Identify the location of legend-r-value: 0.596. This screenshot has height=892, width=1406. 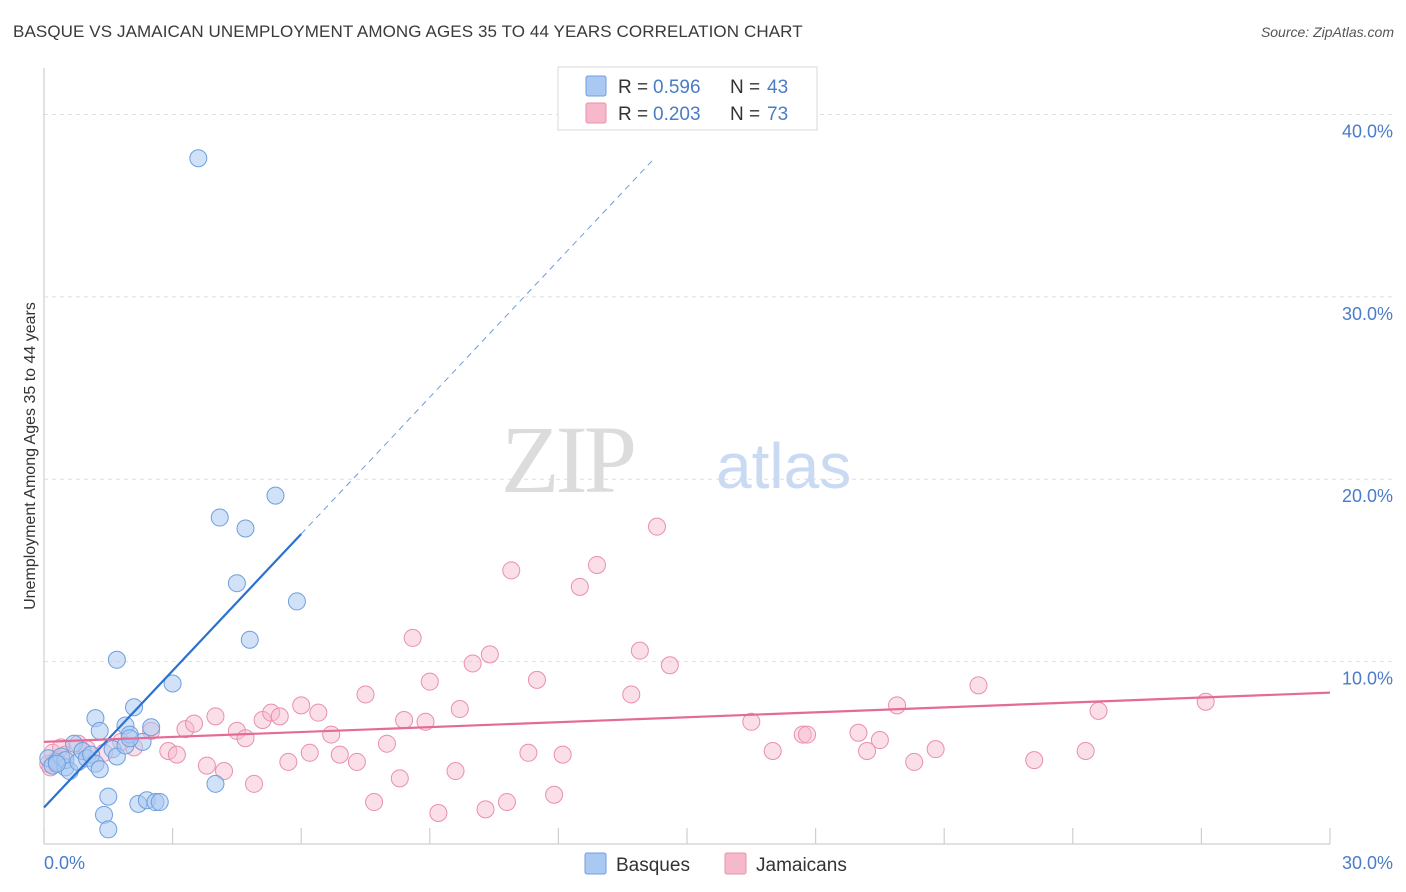
(677, 87).